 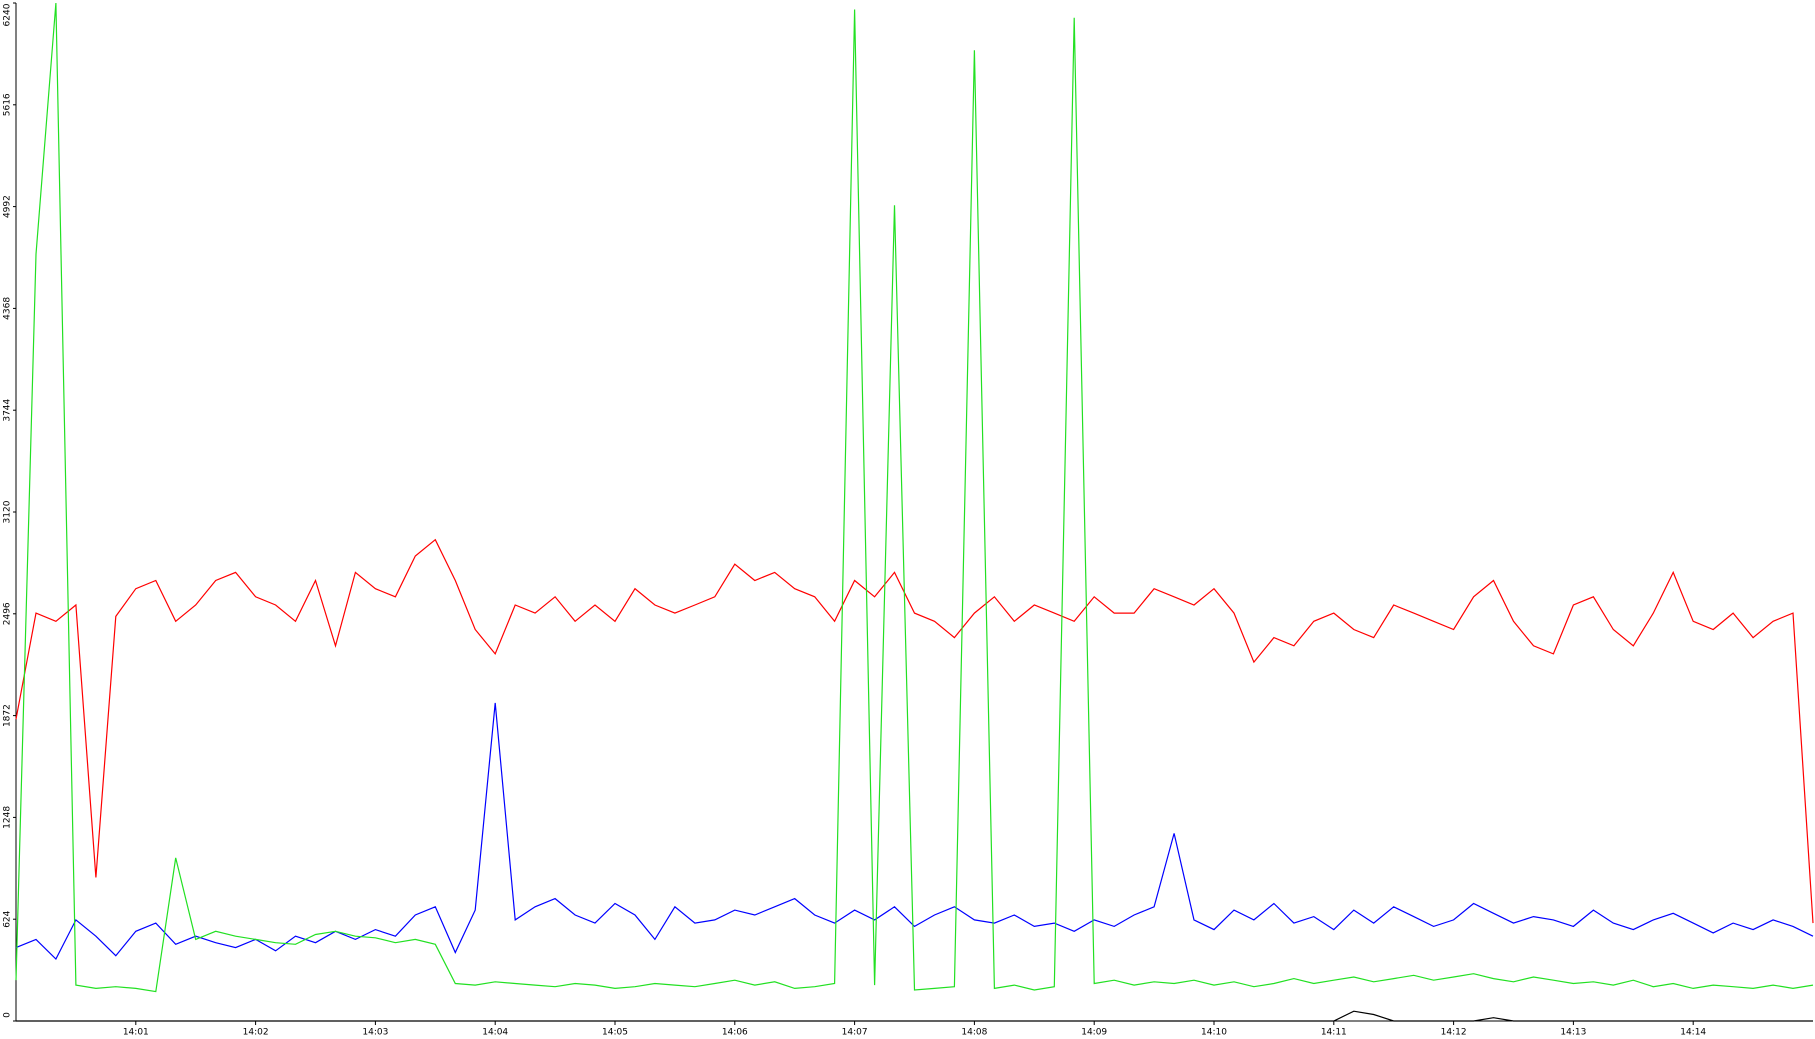 What do you see at coordinates (8, 511) in the screenshot?
I see `y-tick-label: 3120` at bounding box center [8, 511].